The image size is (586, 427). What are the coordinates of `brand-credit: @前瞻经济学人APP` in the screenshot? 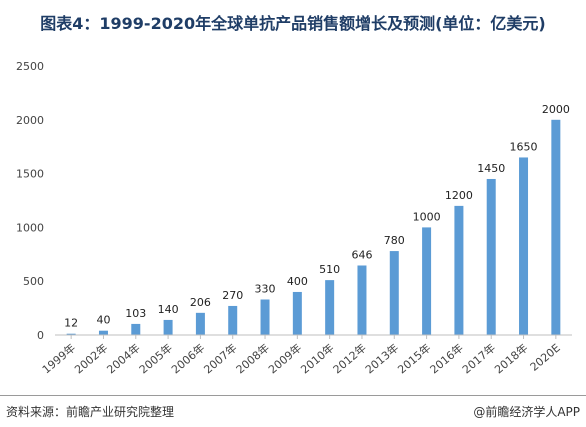 It's located at (526, 412).